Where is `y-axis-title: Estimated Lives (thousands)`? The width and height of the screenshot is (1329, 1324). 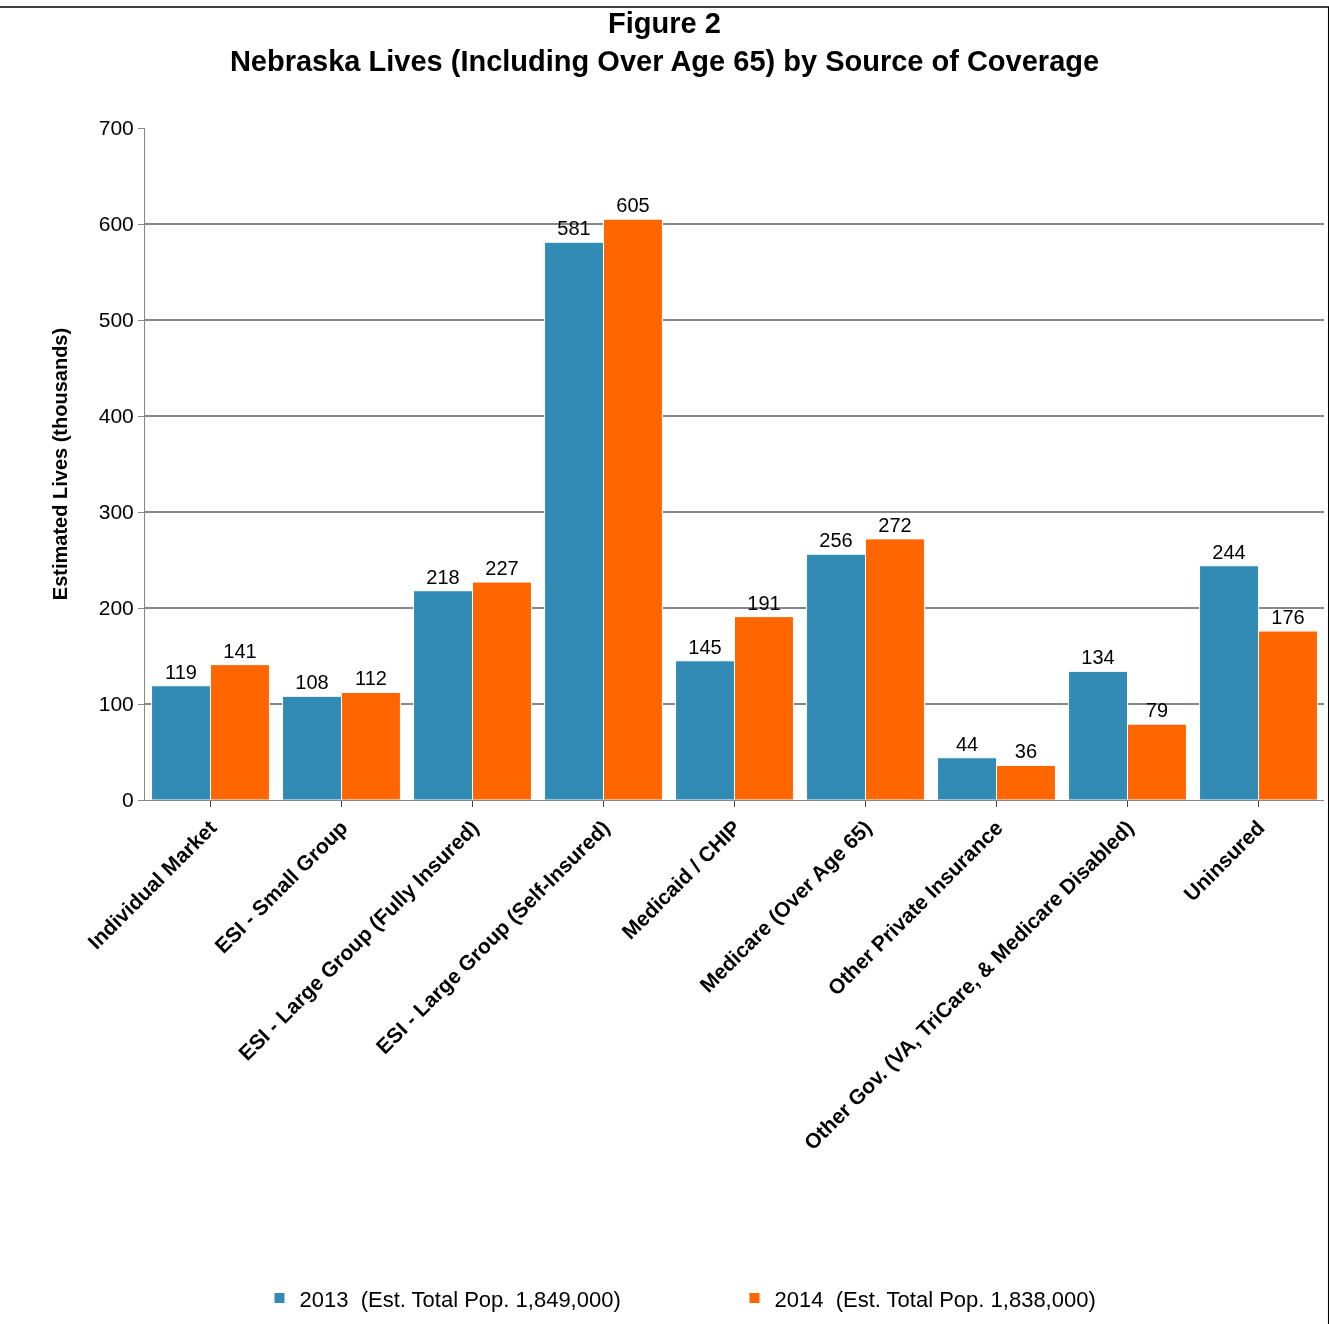 y-axis-title: Estimated Lives (thousands) is located at coordinates (60, 464).